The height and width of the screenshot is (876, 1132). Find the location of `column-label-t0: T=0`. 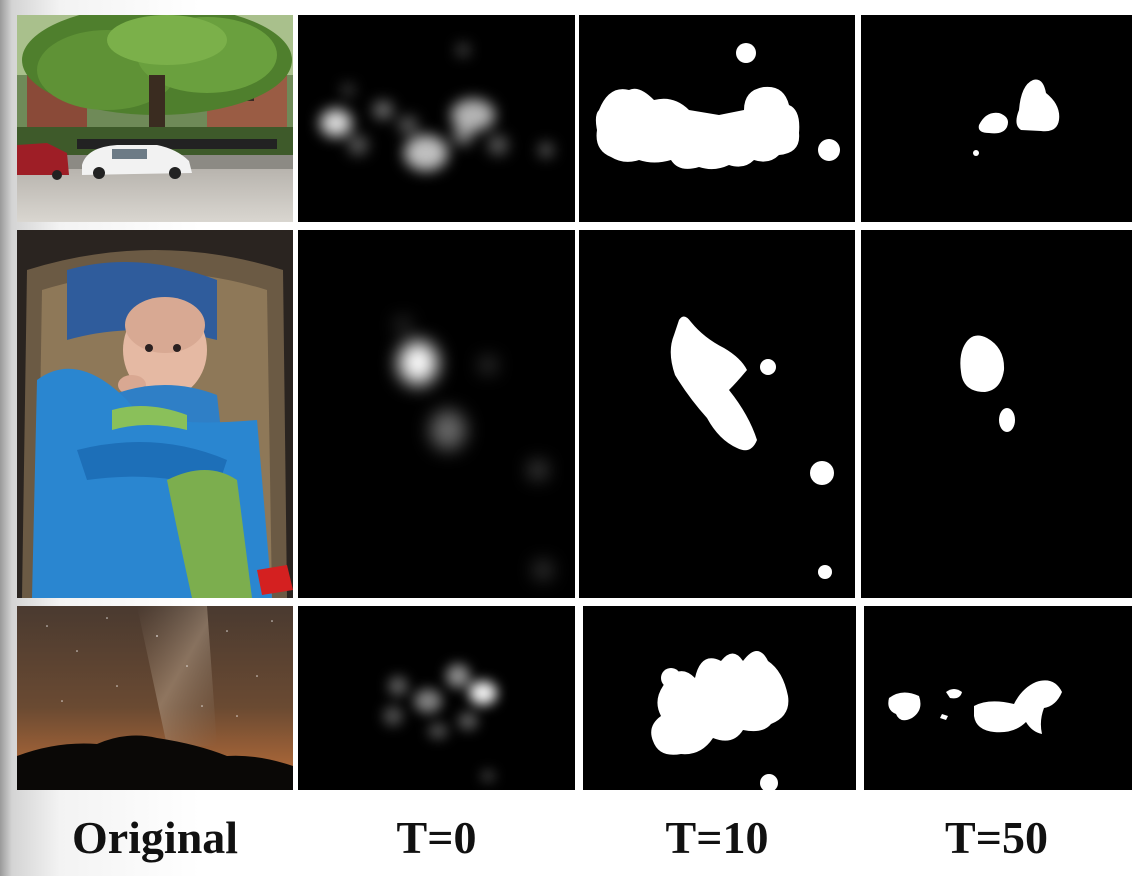

column-label-t0: T=0 is located at coordinates (436, 837).